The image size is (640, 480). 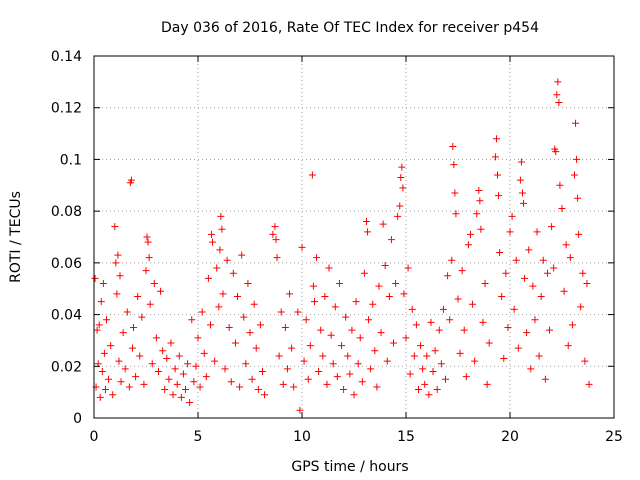 I want to click on x-axis-label: GPS time / hours, so click(x=349, y=467).